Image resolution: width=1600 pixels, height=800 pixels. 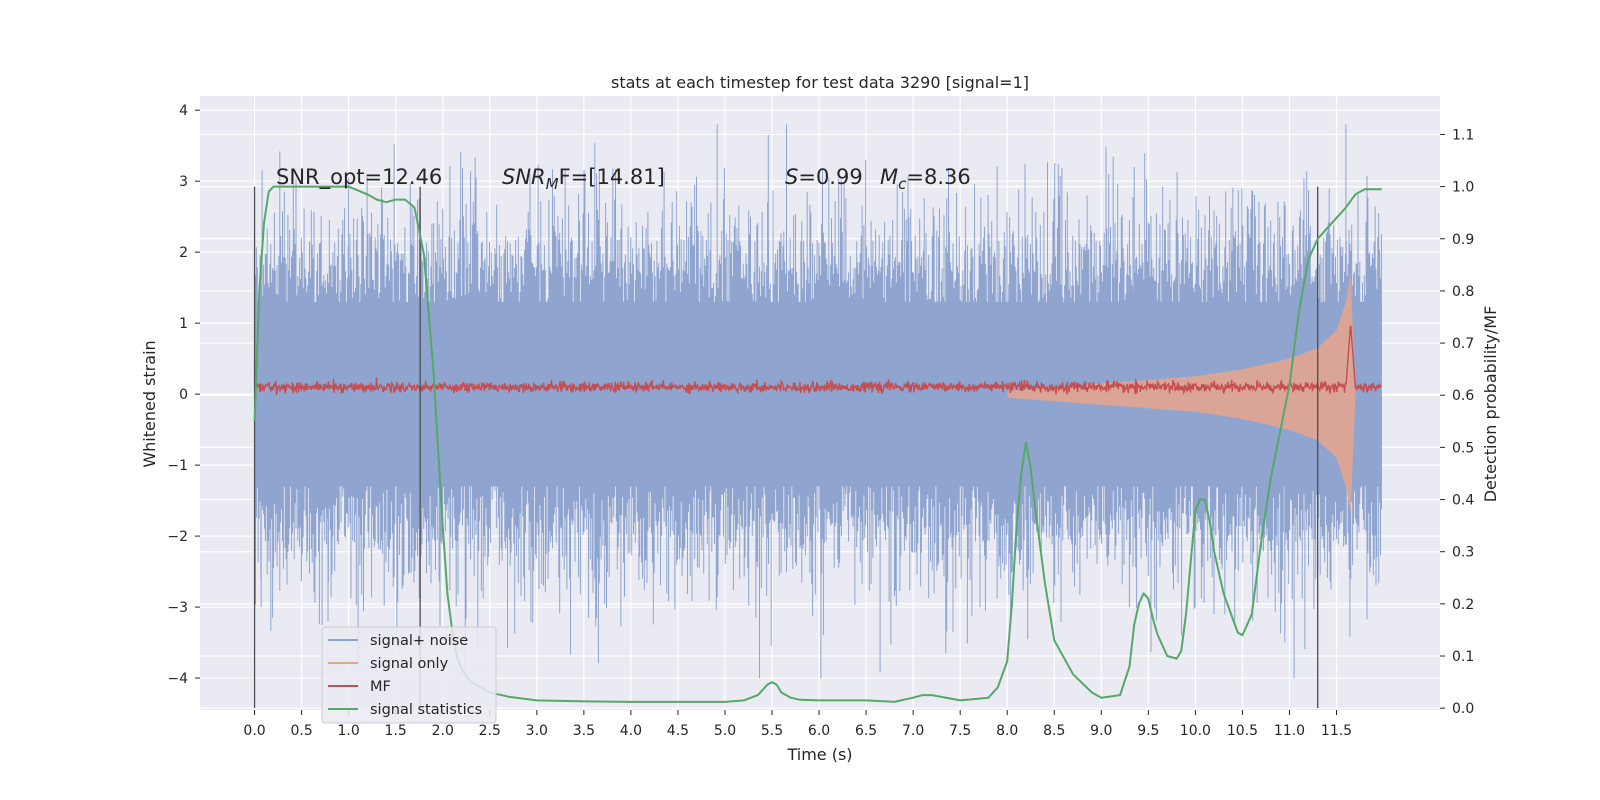 I want to click on x-tick-label: 2.5, so click(x=490, y=731).